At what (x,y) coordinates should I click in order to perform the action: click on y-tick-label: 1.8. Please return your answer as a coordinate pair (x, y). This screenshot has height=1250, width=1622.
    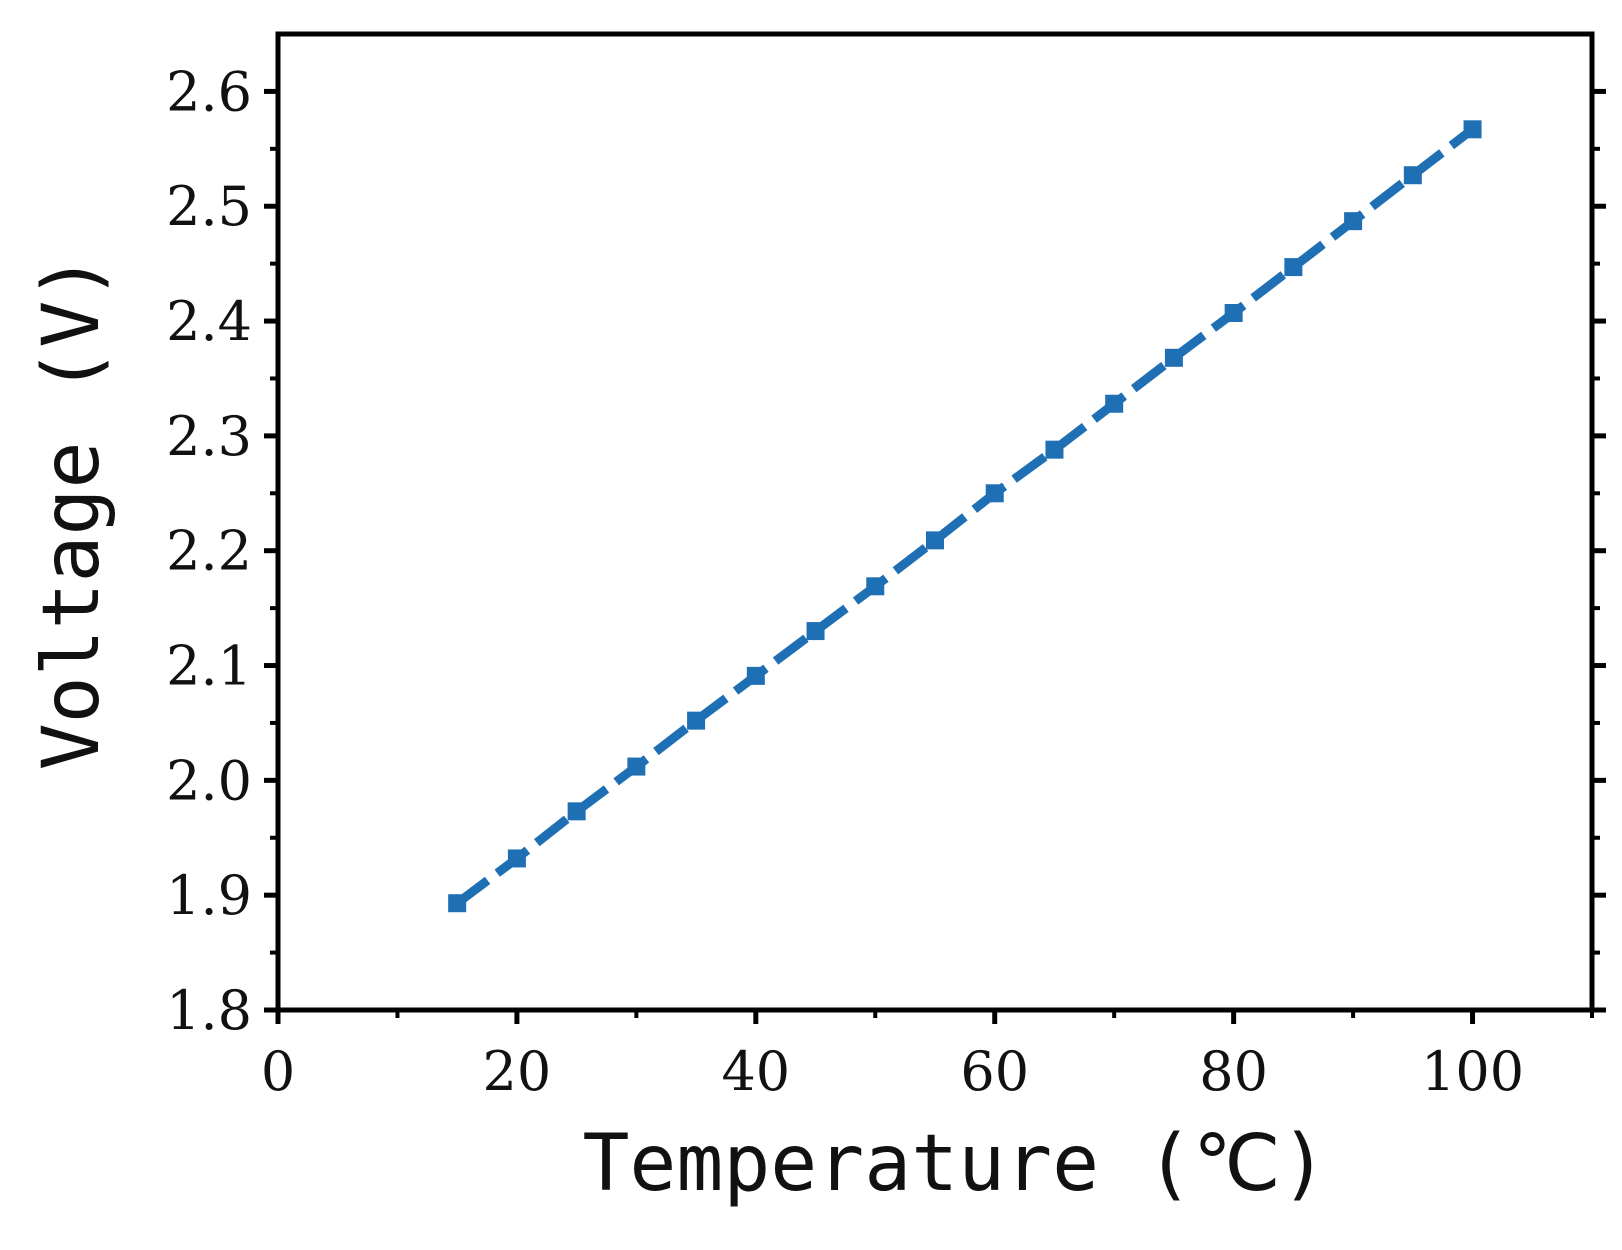
    Looking at the image, I should click on (209, 1010).